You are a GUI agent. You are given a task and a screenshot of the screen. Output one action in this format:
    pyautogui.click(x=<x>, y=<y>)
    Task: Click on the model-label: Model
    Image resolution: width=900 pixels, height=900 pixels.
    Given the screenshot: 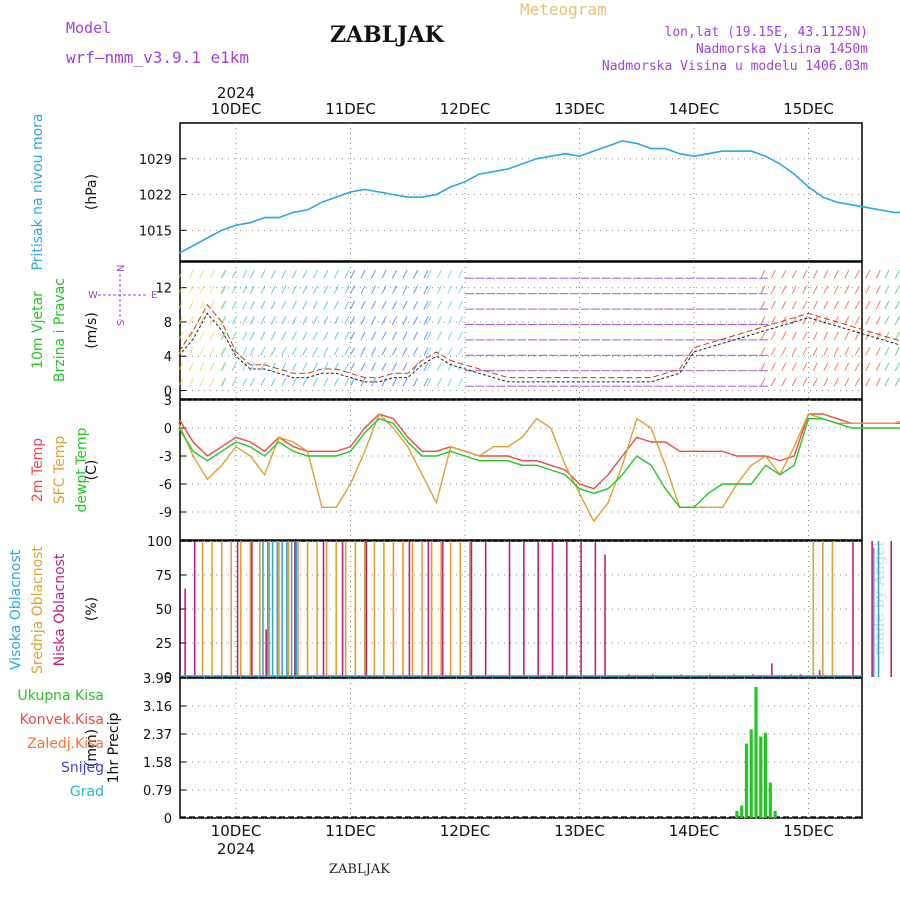 What is the action you would take?
    pyautogui.click(x=89, y=28)
    